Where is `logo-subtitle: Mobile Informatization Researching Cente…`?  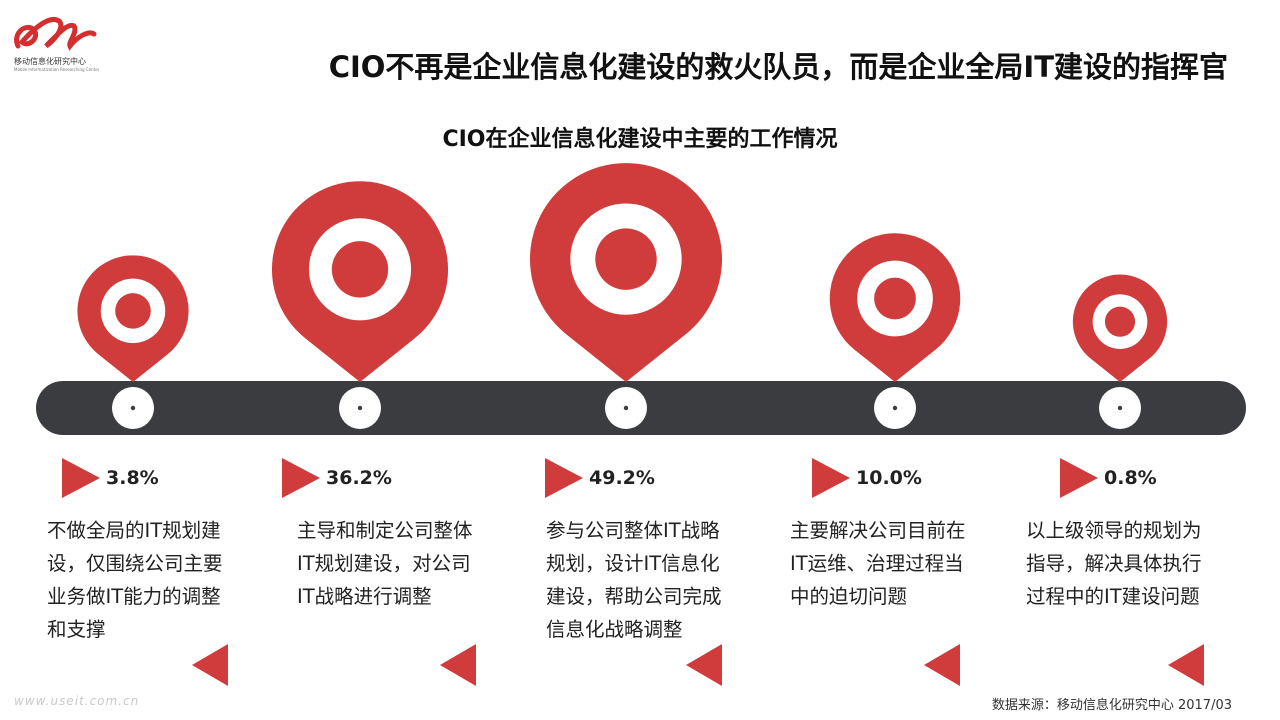
logo-subtitle: Mobile Informatization Researching Cente… is located at coordinates (57, 69).